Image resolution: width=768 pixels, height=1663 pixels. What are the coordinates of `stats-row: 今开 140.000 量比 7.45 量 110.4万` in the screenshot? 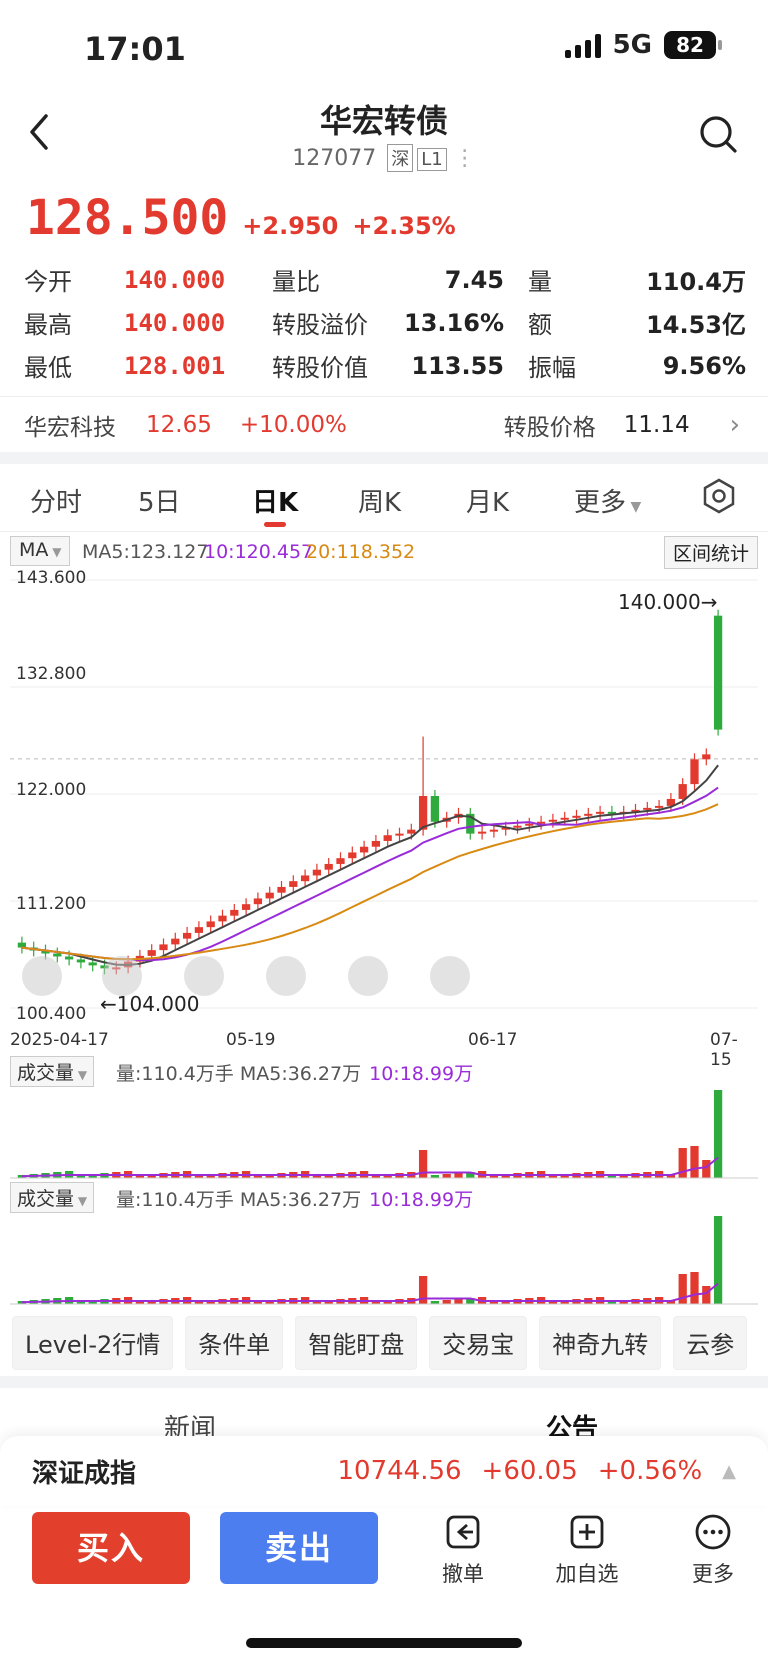 It's located at (385, 279).